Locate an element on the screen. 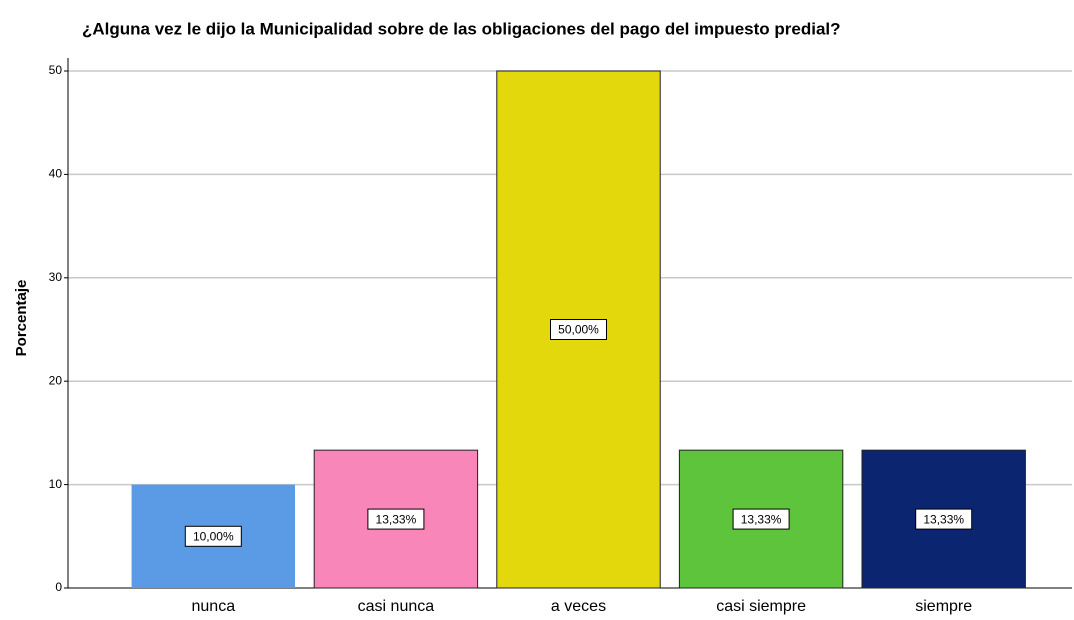  value-label: 10,00% is located at coordinates (213, 536).